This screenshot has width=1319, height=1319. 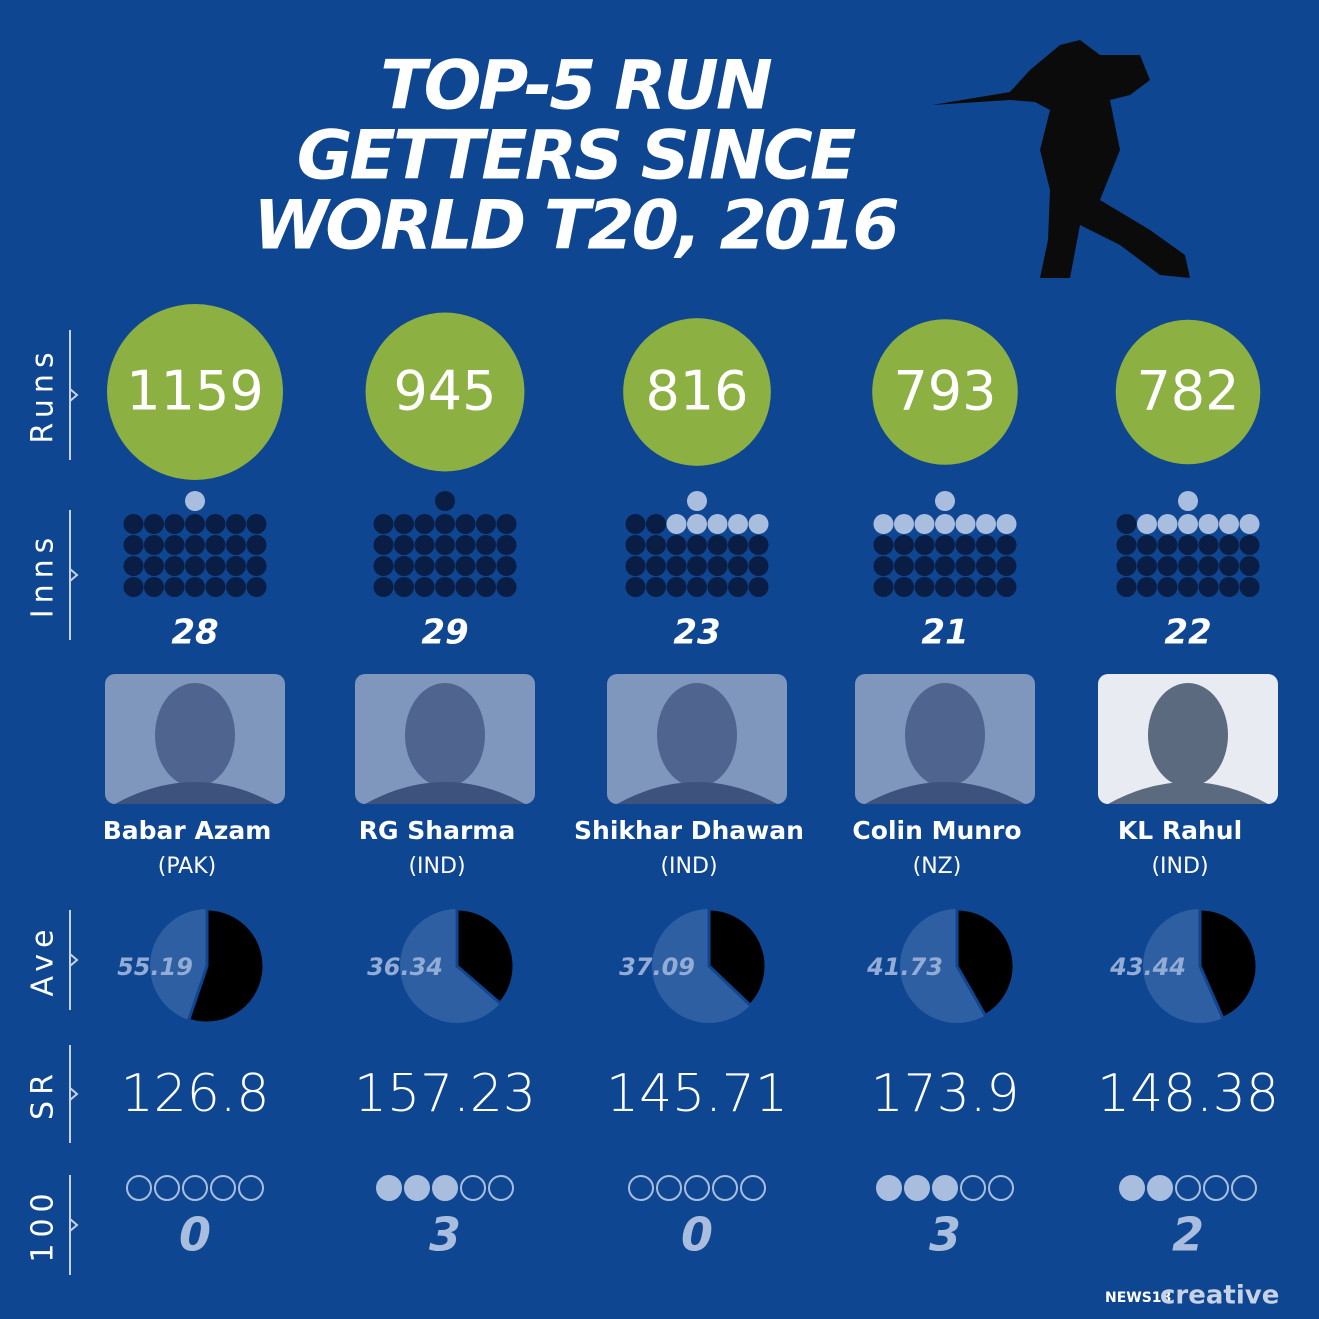 I want to click on innings-dots, so click(x=445, y=544).